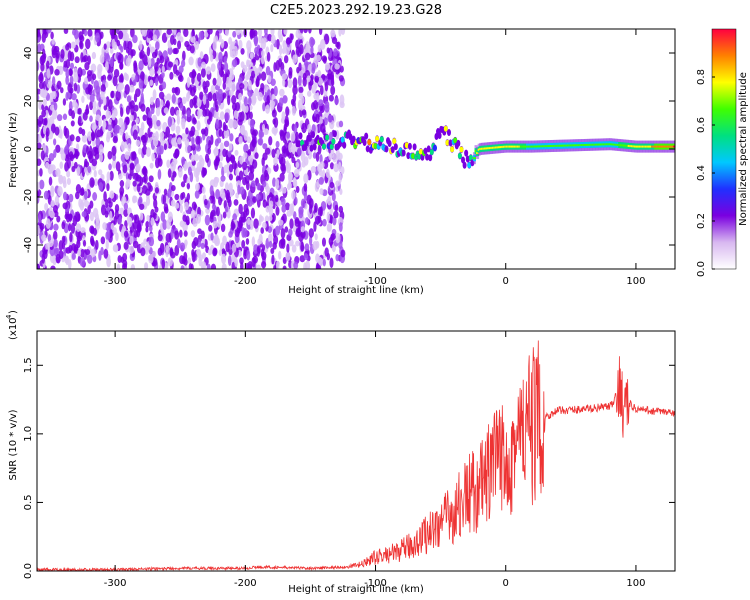 This screenshot has height=600, width=750. Describe the element at coordinates (701, 221) in the screenshot. I see `colorbar-tick-label: 0.2` at that location.